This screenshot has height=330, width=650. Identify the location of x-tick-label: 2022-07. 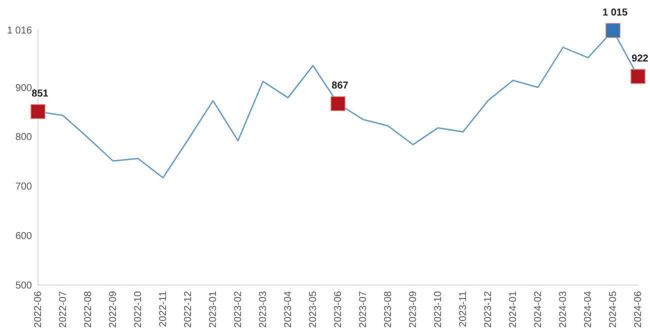
(63, 309).